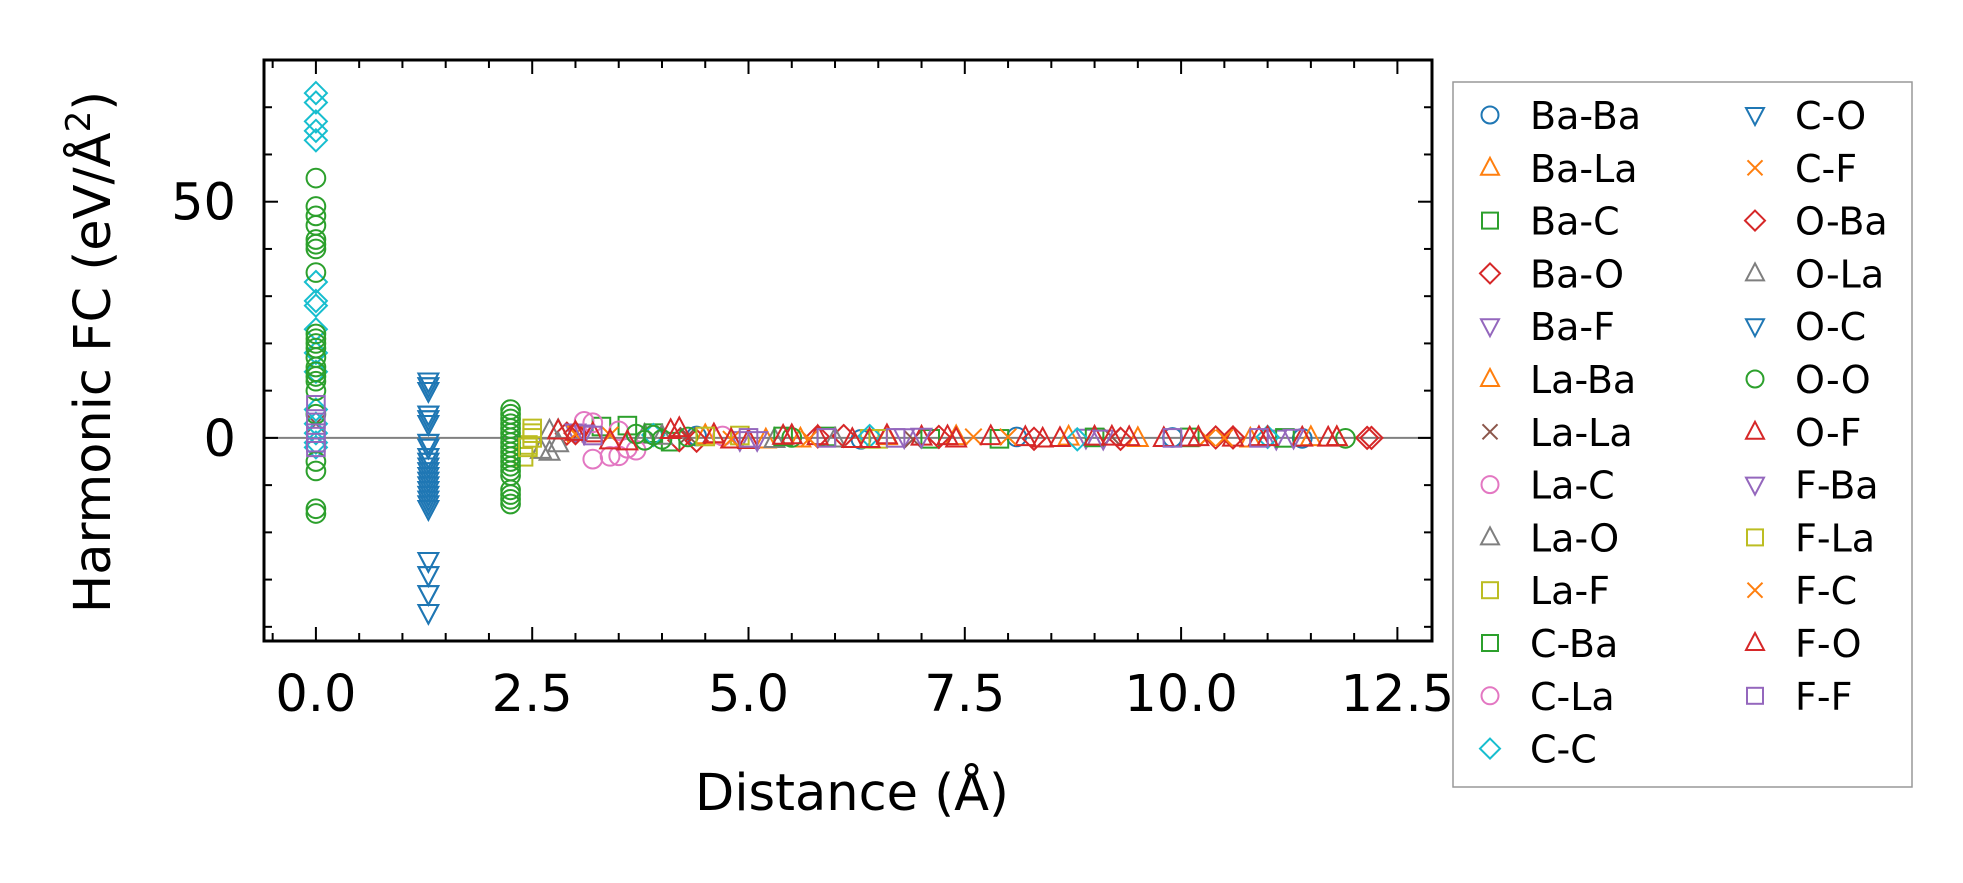 The height and width of the screenshot is (883, 1963). I want to click on legend-item: La-O, so click(1549, 538).